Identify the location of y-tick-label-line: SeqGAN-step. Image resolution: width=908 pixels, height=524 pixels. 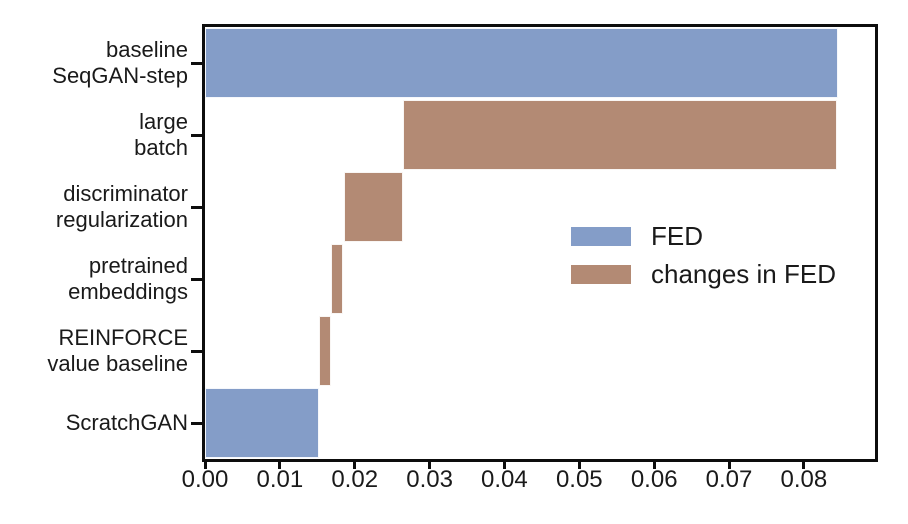
(120, 75).